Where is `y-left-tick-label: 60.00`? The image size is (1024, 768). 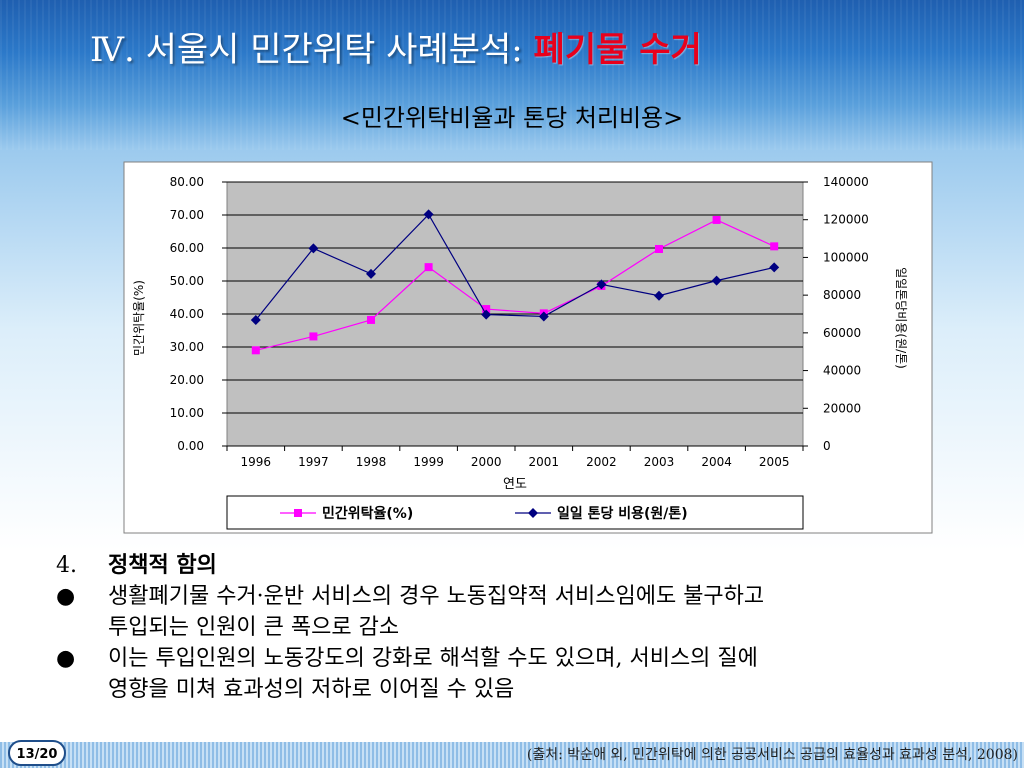 y-left-tick-label: 60.00 is located at coordinates (187, 248).